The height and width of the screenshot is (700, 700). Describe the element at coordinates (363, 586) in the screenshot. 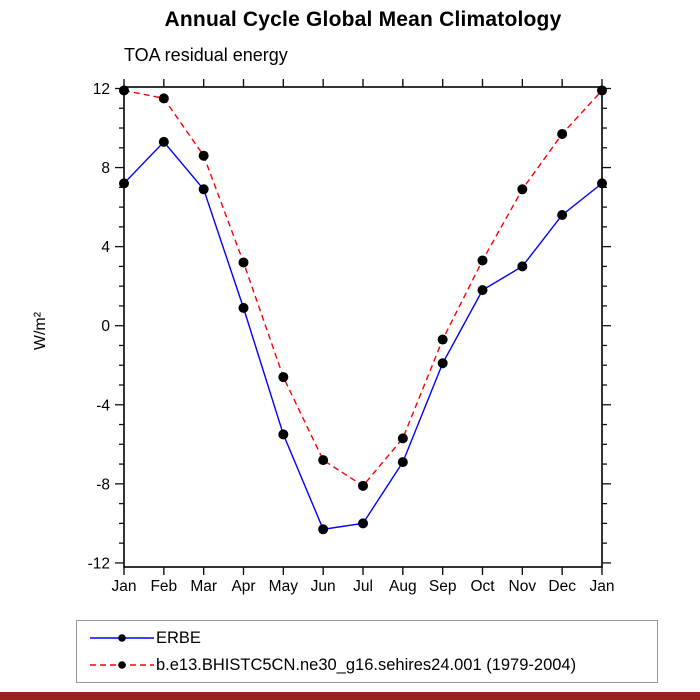

I see `x-tick-label: Jul` at that location.